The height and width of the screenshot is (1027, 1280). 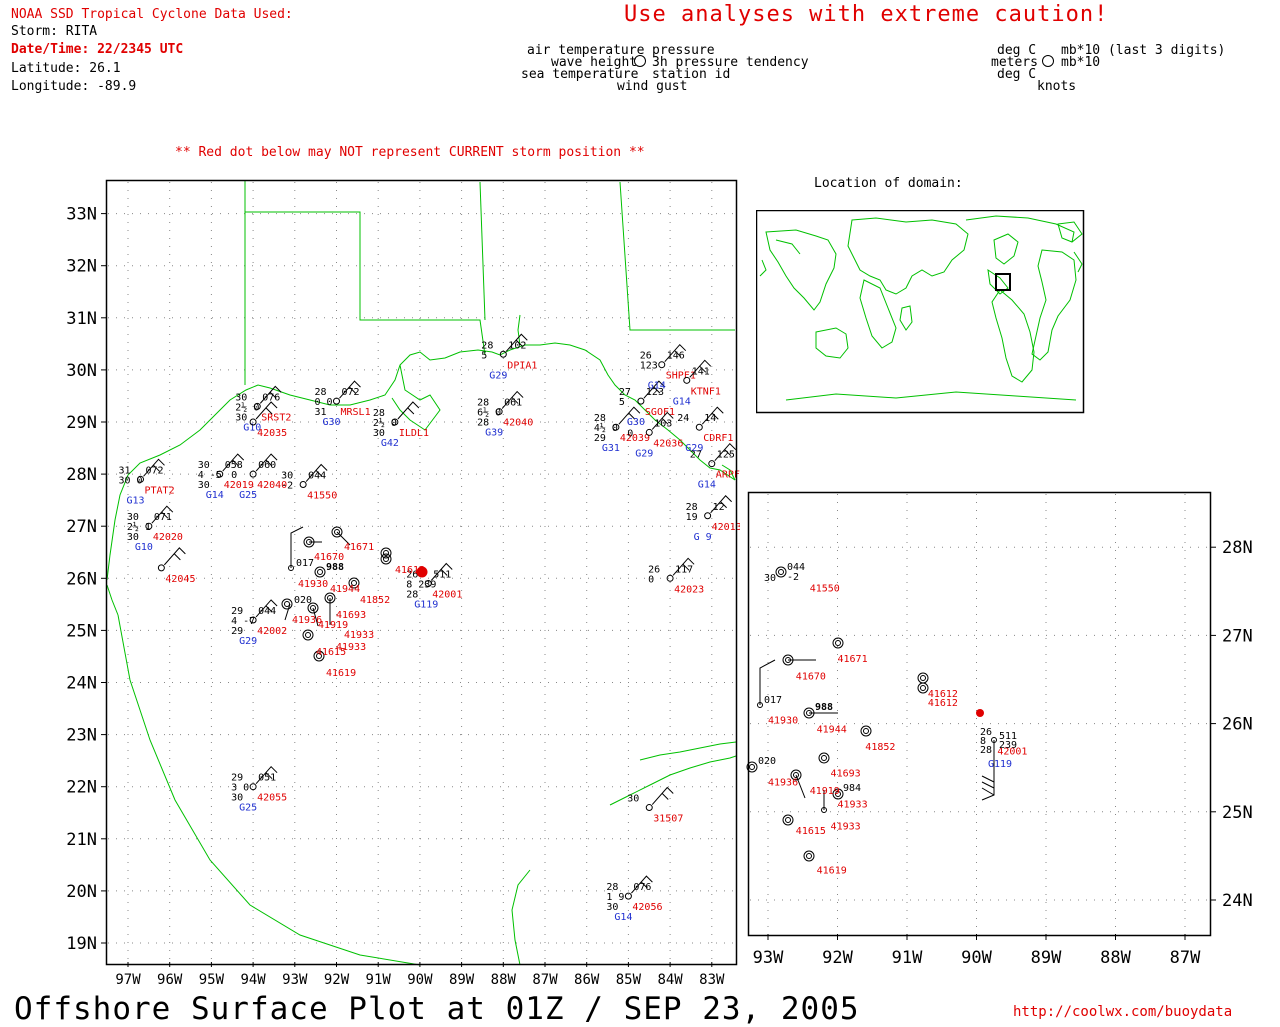 I want to click on wind-gust: G13, so click(x=136, y=500).